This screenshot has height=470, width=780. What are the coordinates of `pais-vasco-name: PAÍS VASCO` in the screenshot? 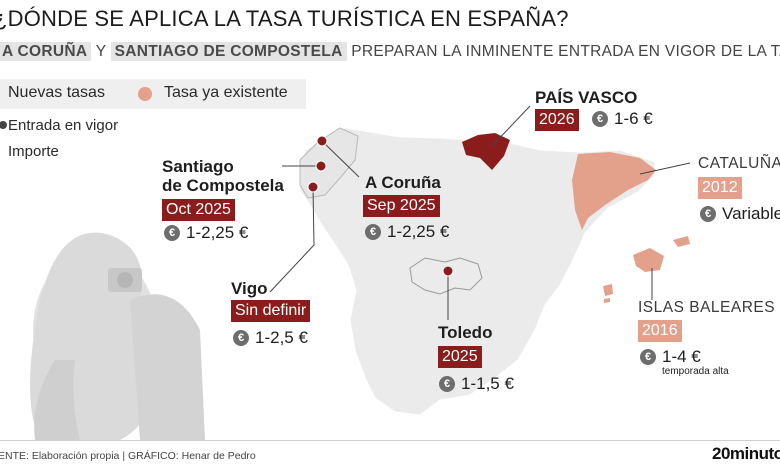 It's located at (586, 97).